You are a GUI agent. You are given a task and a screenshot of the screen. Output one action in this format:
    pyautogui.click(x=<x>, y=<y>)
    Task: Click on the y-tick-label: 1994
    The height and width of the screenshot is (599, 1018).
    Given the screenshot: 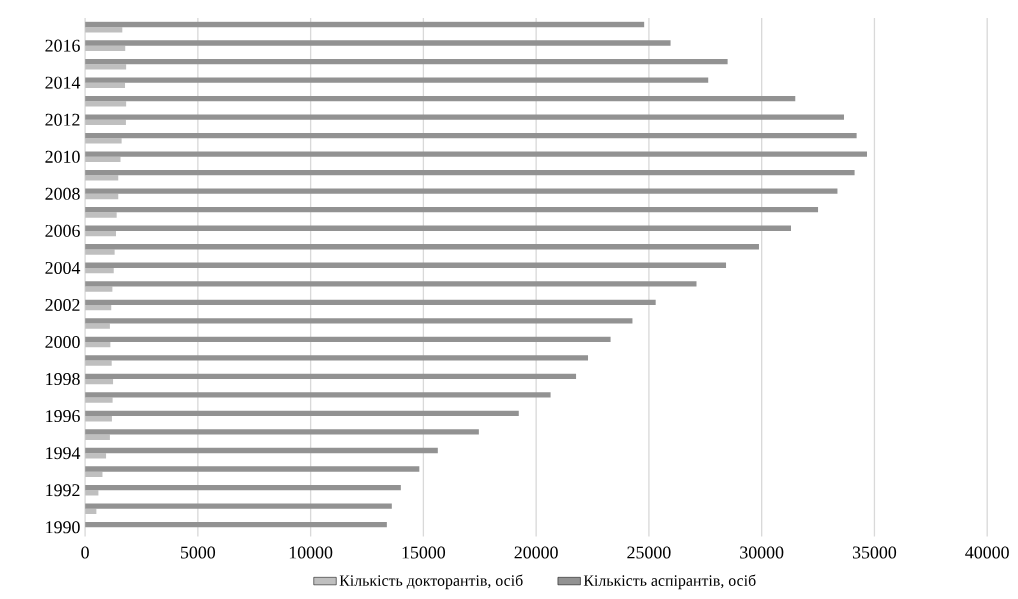 What is the action you would take?
    pyautogui.click(x=63, y=453)
    